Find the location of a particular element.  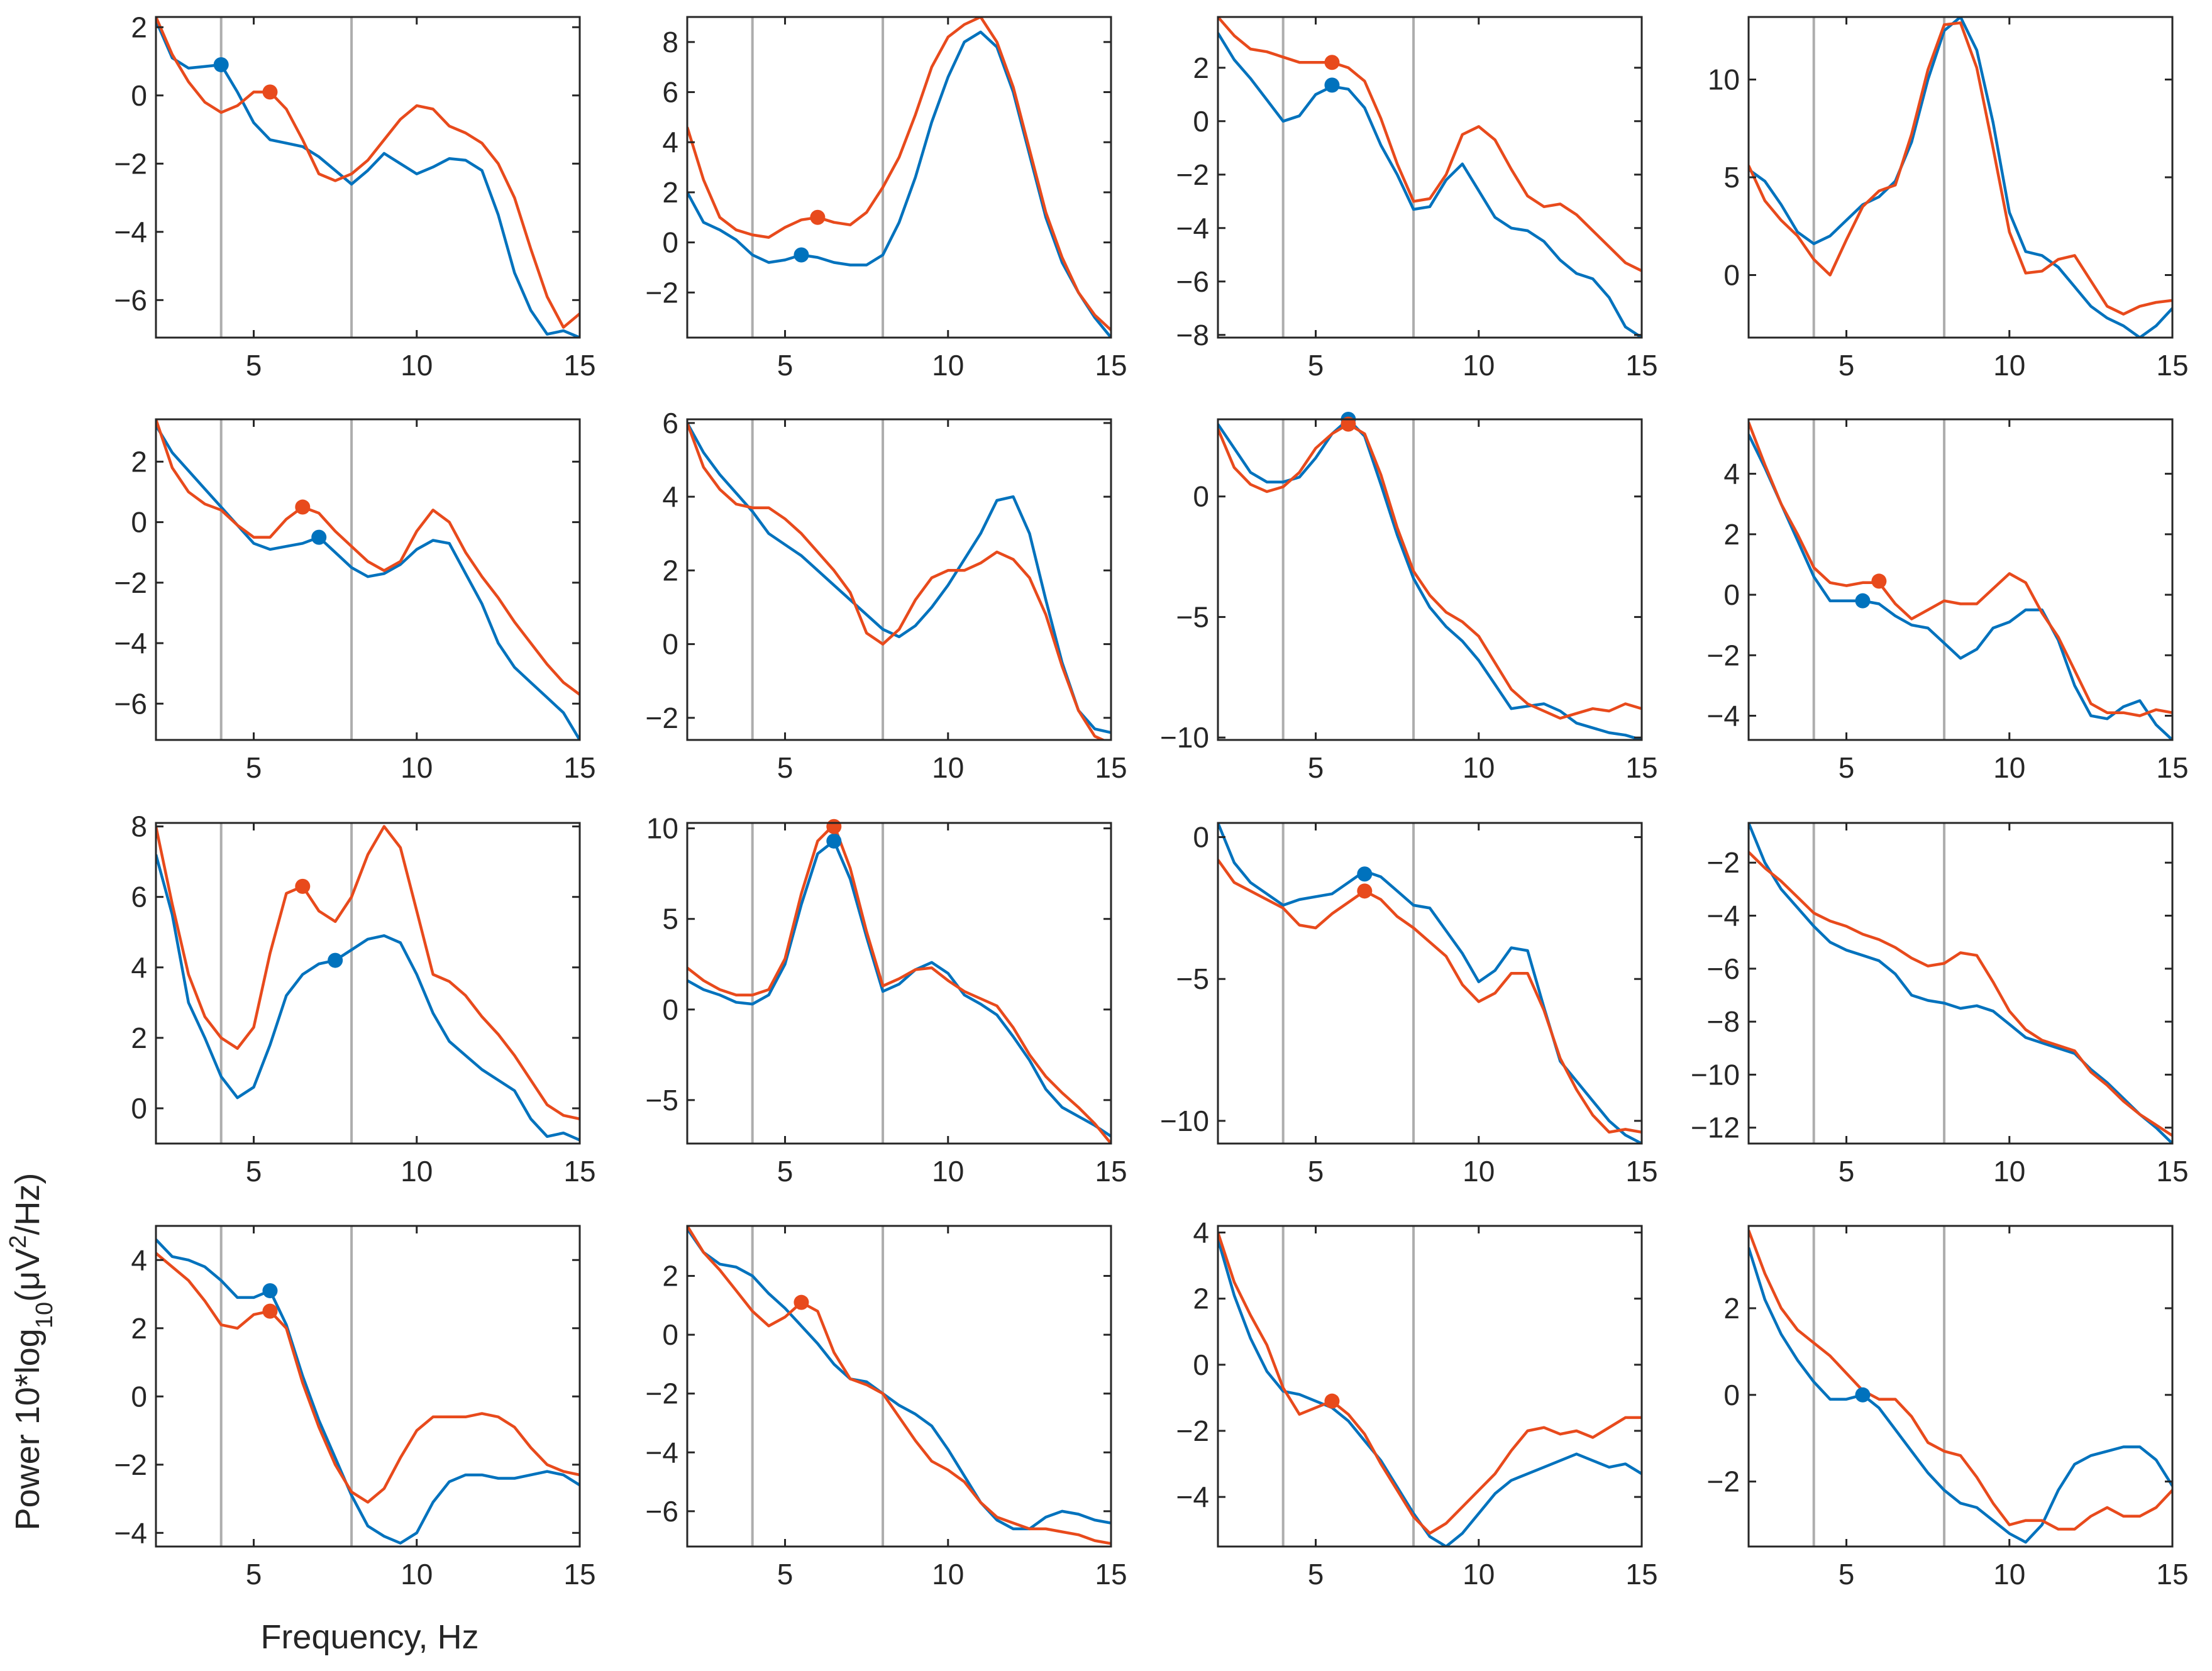

subplot-12: 5 10 15 −12 −10 −8 −6 −4 −2 is located at coordinates (1940, 1005).